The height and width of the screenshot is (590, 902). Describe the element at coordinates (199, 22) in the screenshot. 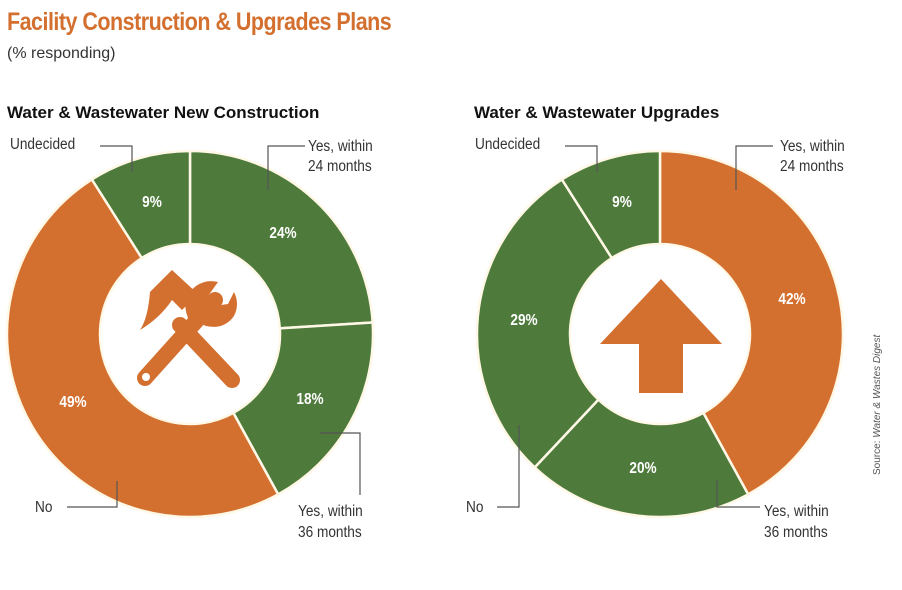

I see `page-title: Facility Construction & Upgrades Plans` at that location.